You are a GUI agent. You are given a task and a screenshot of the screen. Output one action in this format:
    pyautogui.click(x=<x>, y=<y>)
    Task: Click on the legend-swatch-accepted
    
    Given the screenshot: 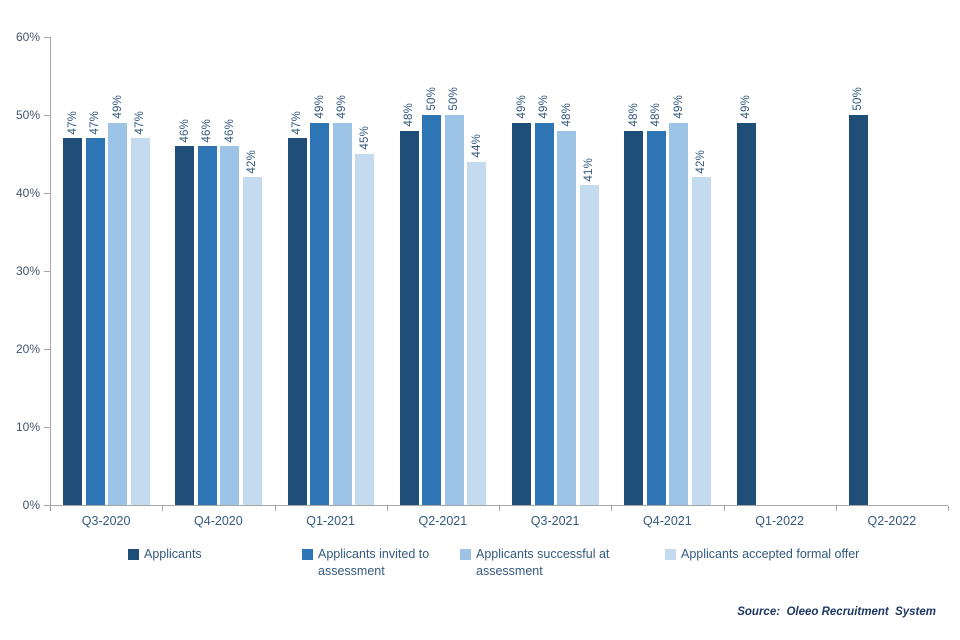 What is the action you would take?
    pyautogui.click(x=670, y=554)
    